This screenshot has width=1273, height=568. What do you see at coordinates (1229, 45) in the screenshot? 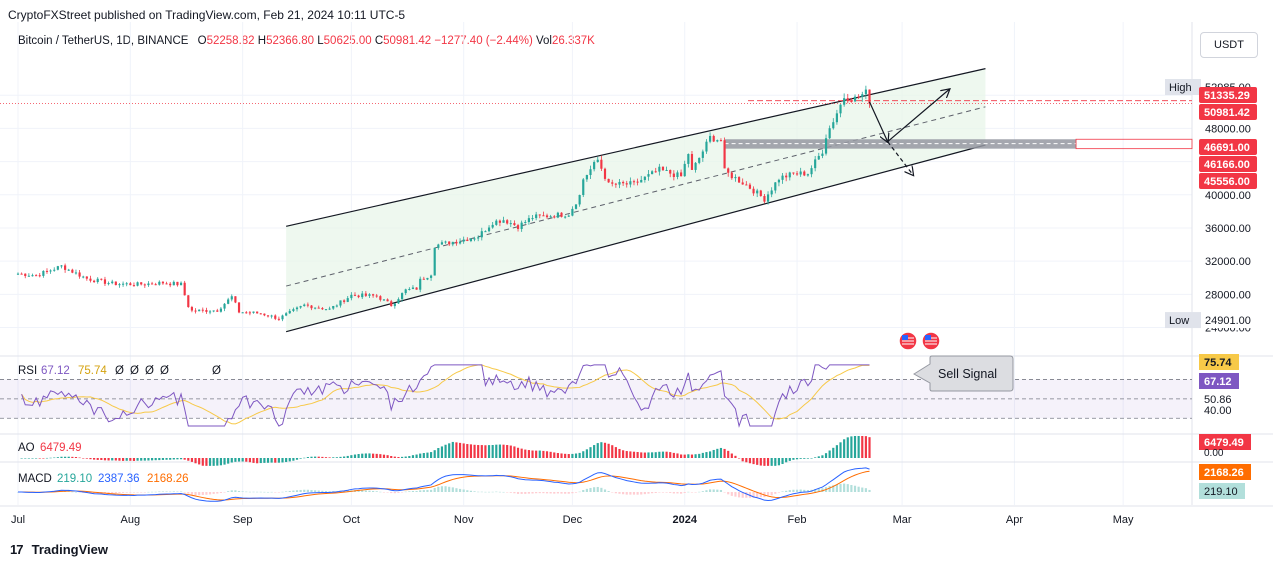
I see `currency-button: USDT` at bounding box center [1229, 45].